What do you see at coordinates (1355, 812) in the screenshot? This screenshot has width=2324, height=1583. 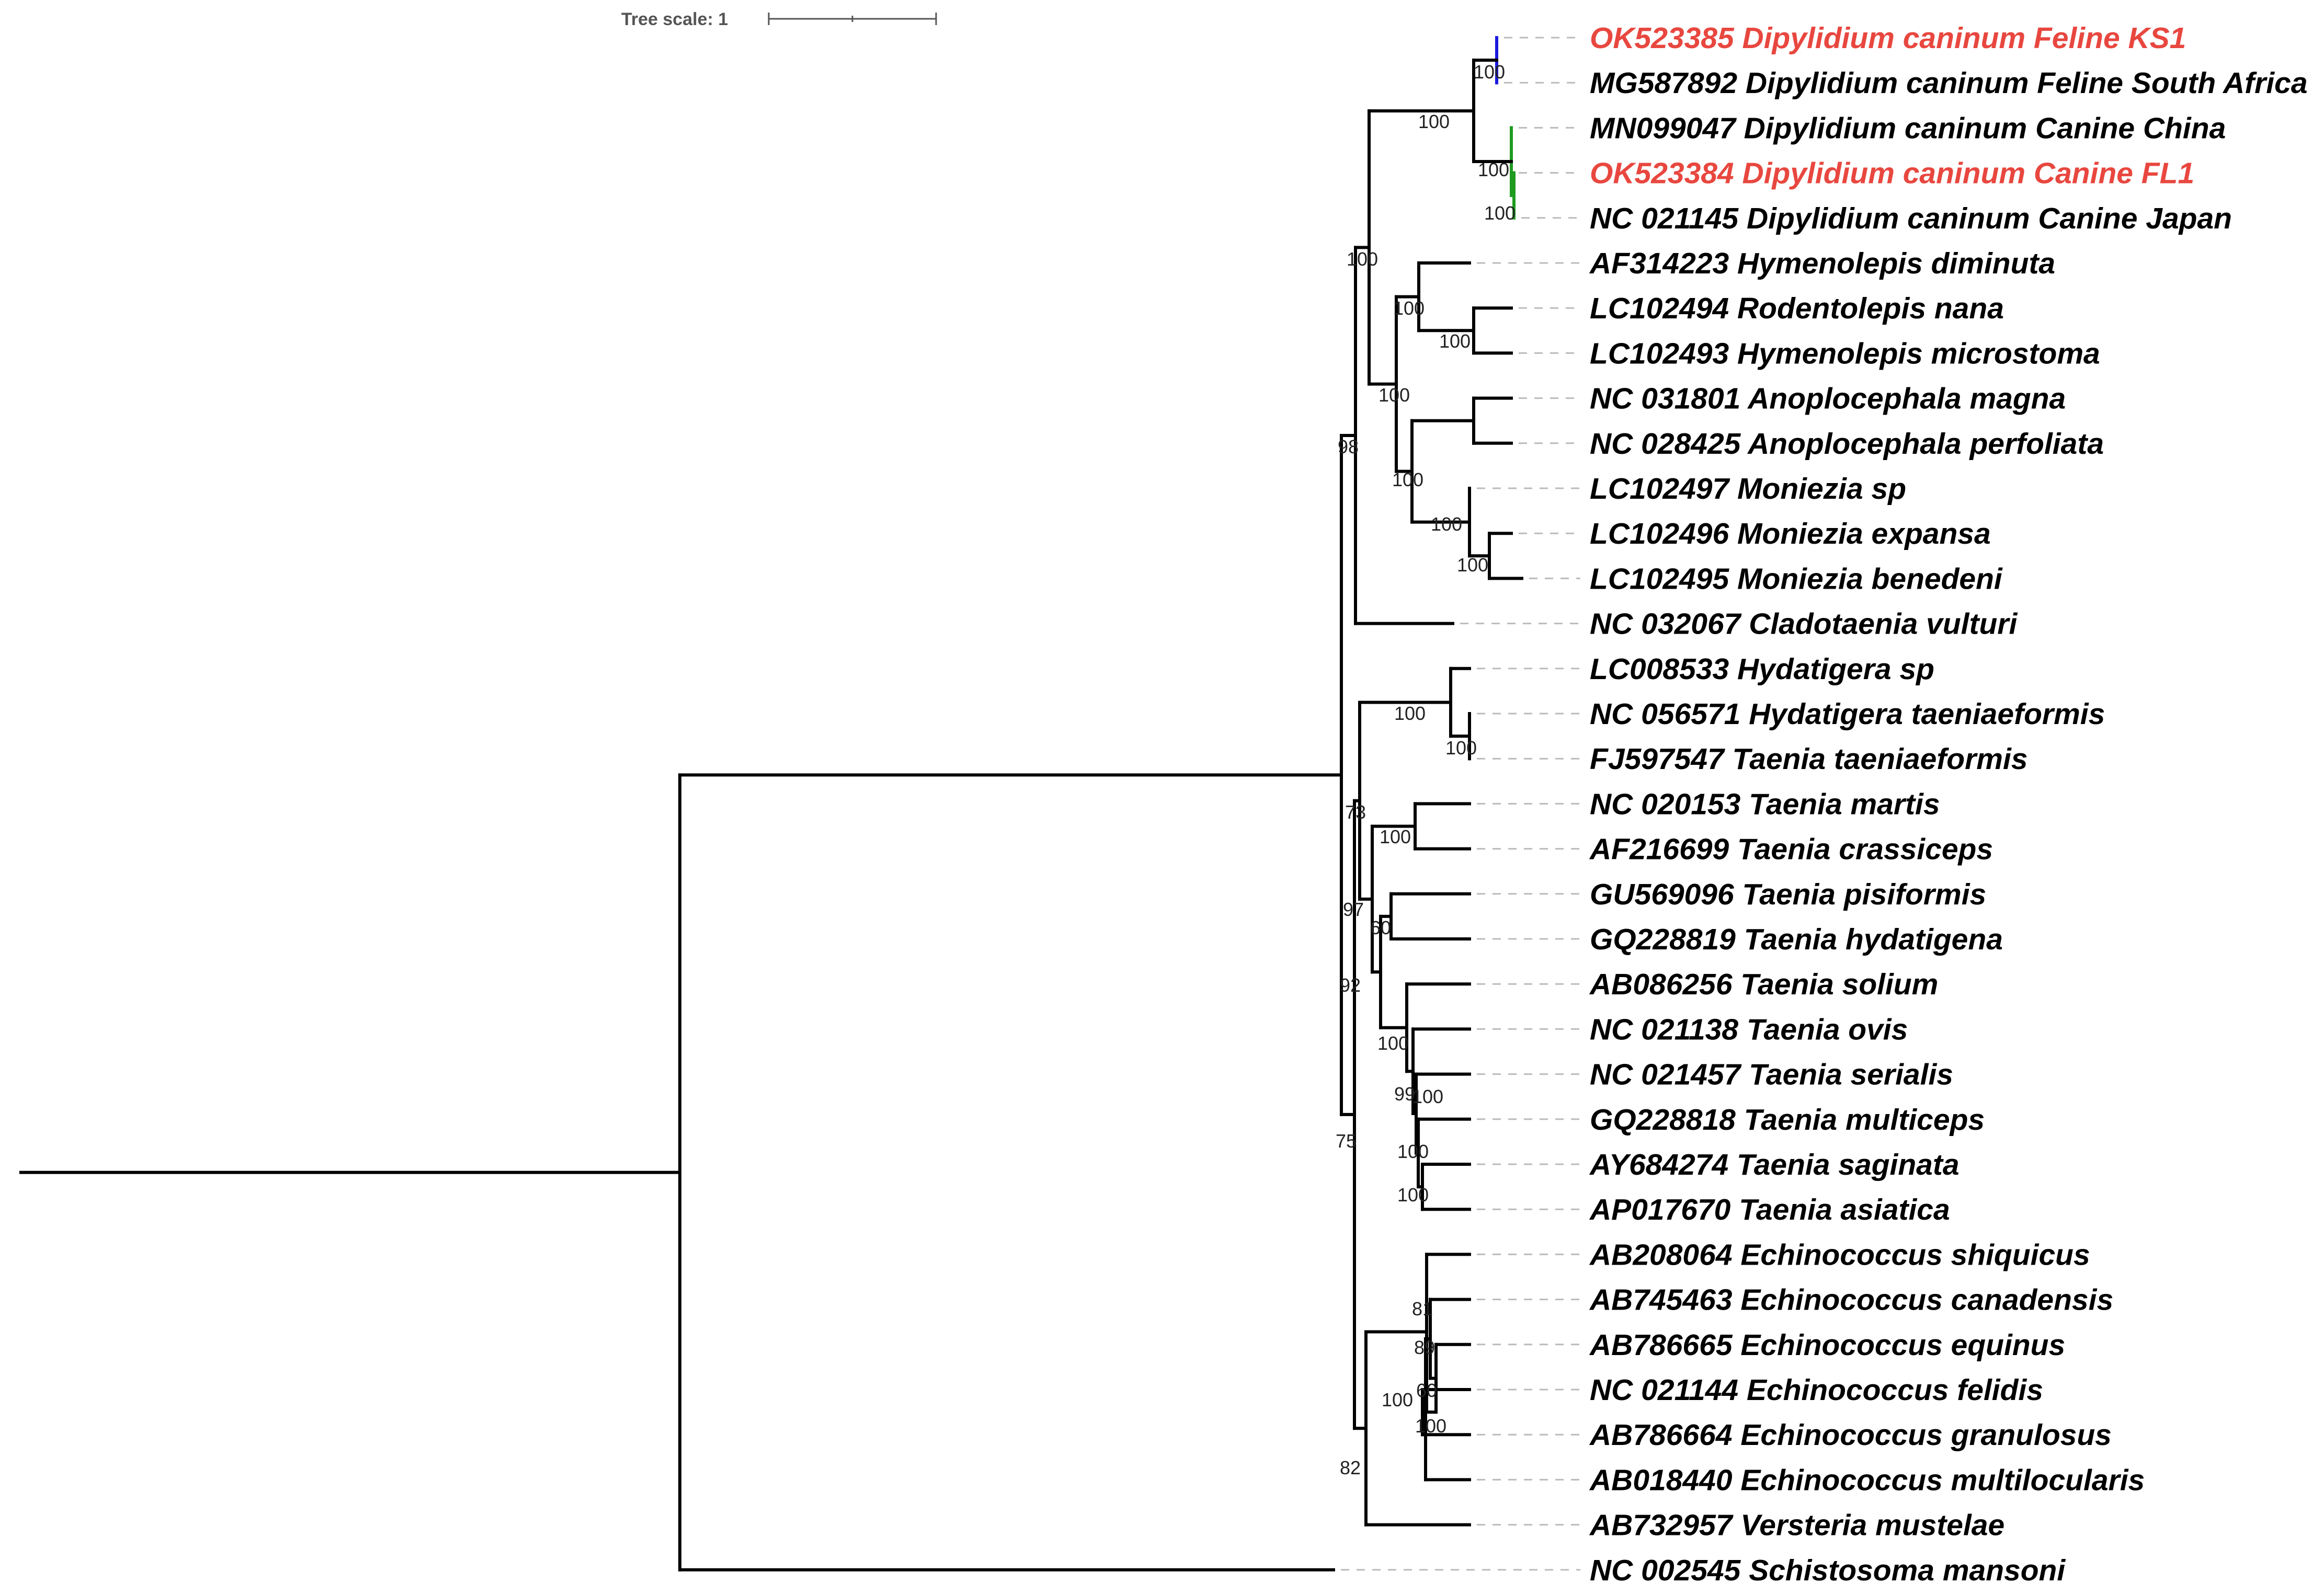 I see `bootstrap-value: 73` at bounding box center [1355, 812].